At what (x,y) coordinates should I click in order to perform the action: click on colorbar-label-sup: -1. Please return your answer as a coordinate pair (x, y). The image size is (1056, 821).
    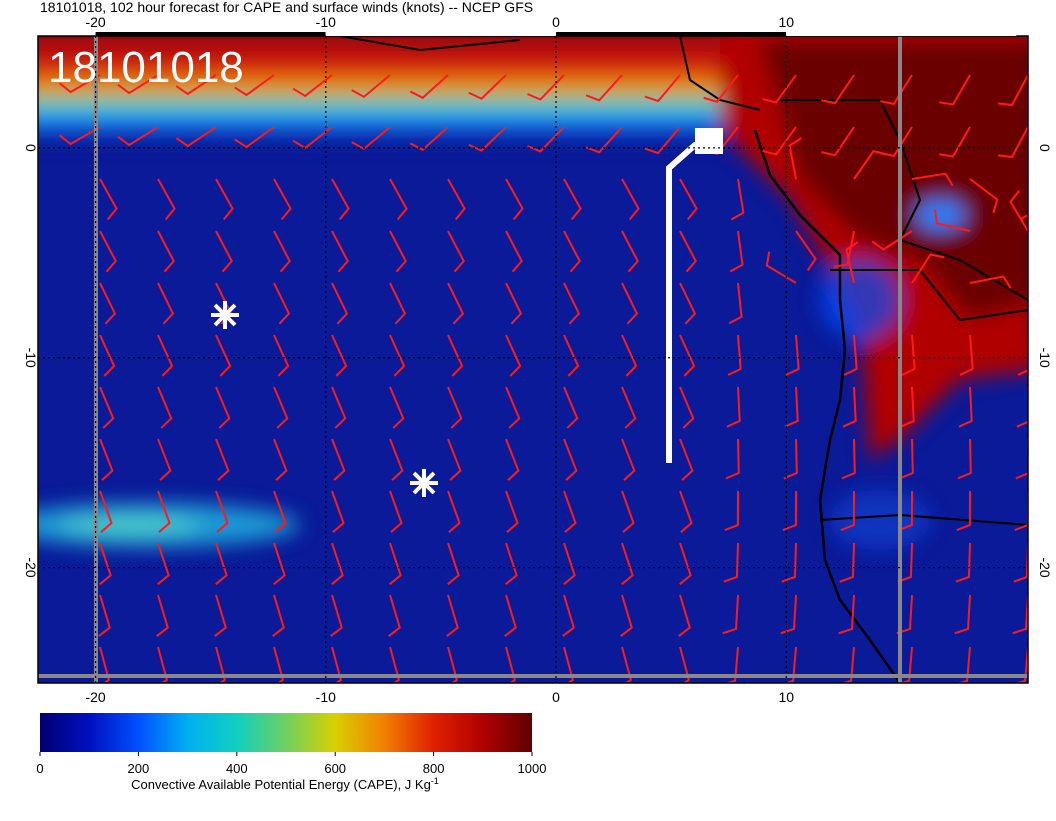
    Looking at the image, I should click on (435, 781).